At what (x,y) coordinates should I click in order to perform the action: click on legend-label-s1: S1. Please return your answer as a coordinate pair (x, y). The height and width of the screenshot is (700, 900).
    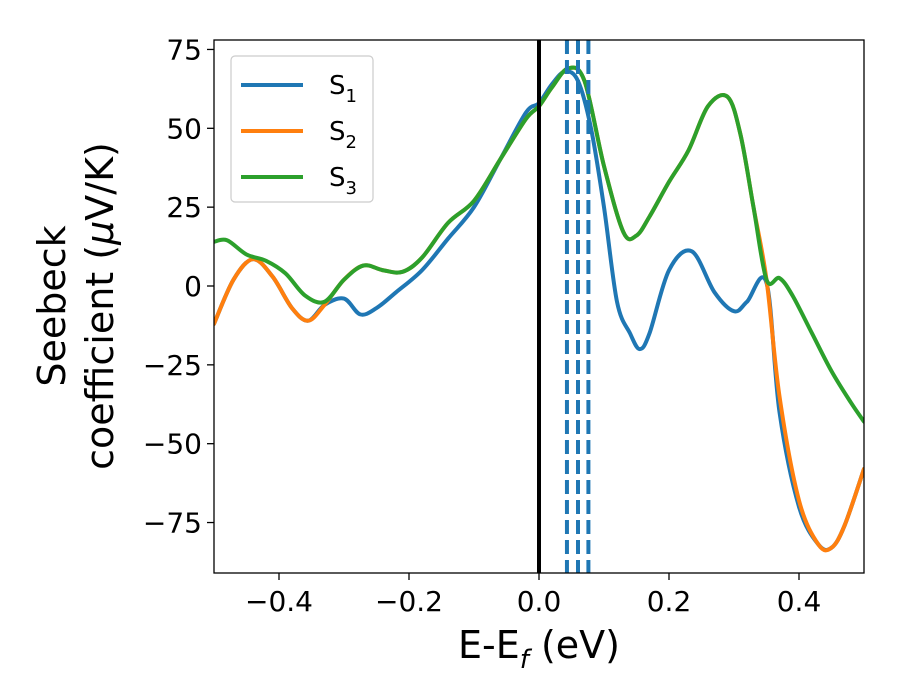
    Looking at the image, I should click on (343, 89).